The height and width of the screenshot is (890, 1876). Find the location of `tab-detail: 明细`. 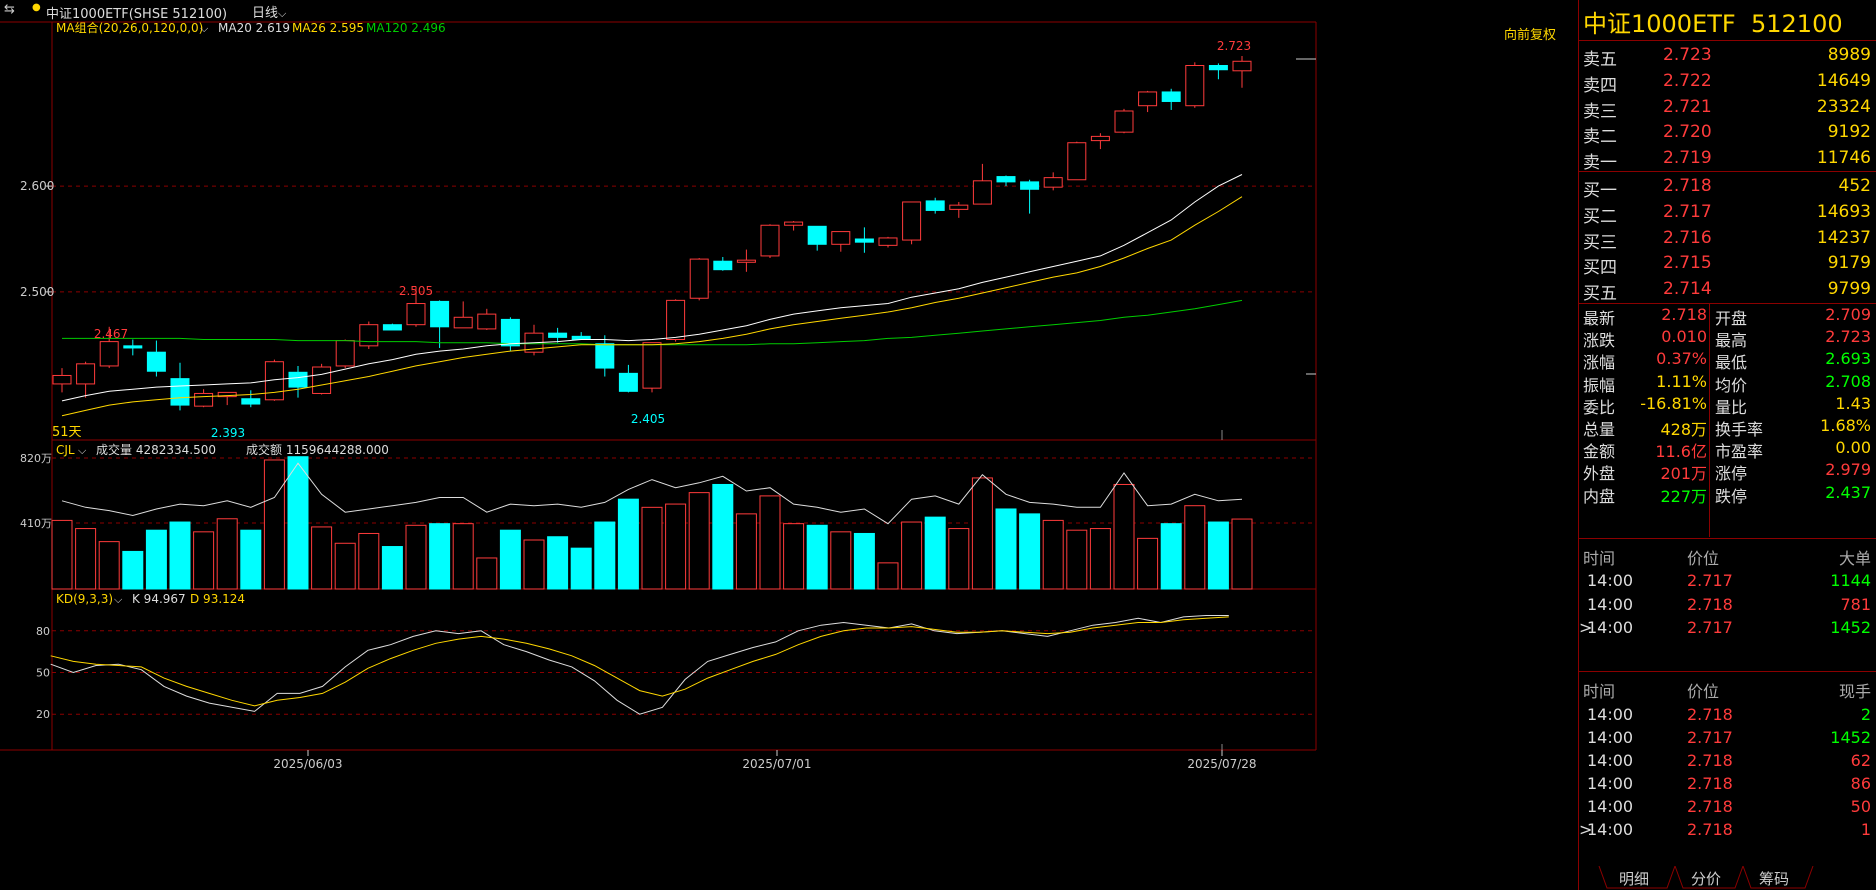

tab-detail: 明细 is located at coordinates (1634, 879).